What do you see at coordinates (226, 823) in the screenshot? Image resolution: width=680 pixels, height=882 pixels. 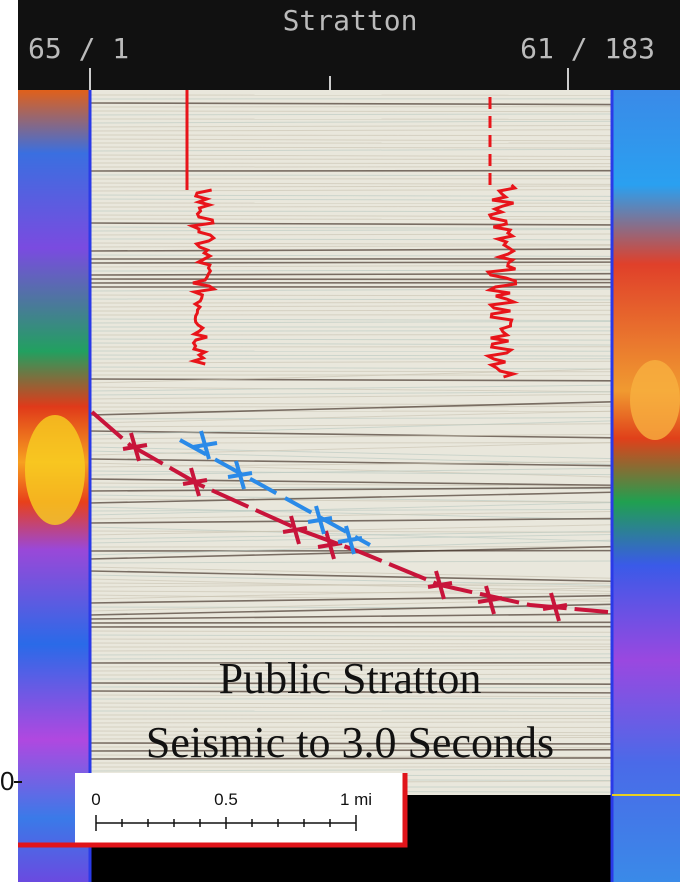 I see `scale-bar` at bounding box center [226, 823].